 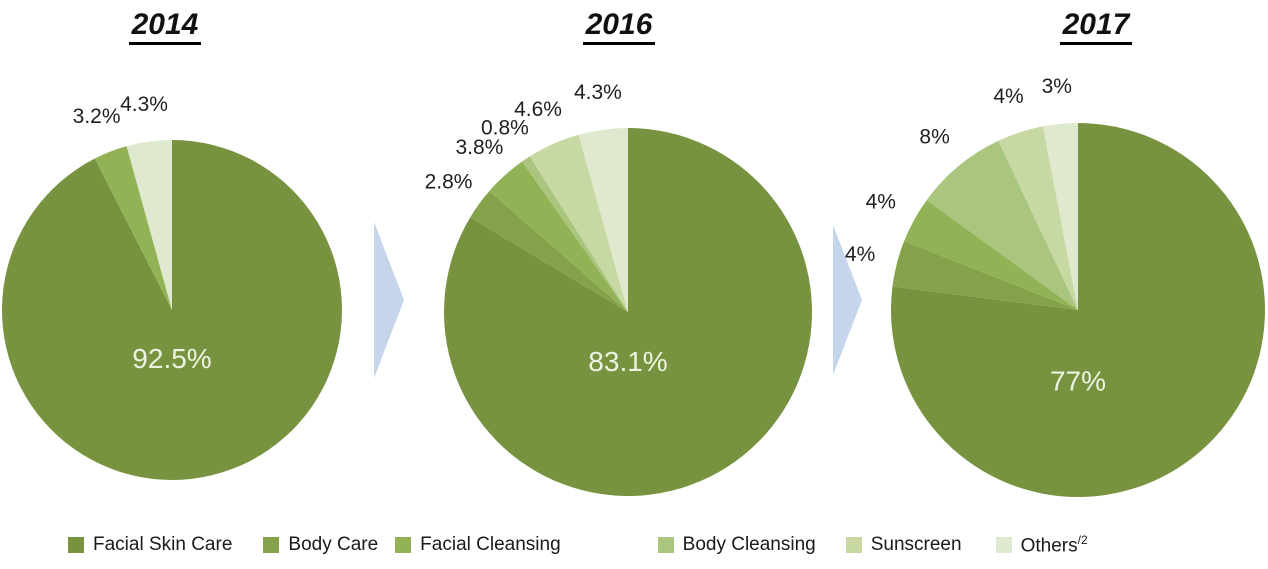 What do you see at coordinates (403, 545) in the screenshot?
I see `legend-swatch-facial-cleansing` at bounding box center [403, 545].